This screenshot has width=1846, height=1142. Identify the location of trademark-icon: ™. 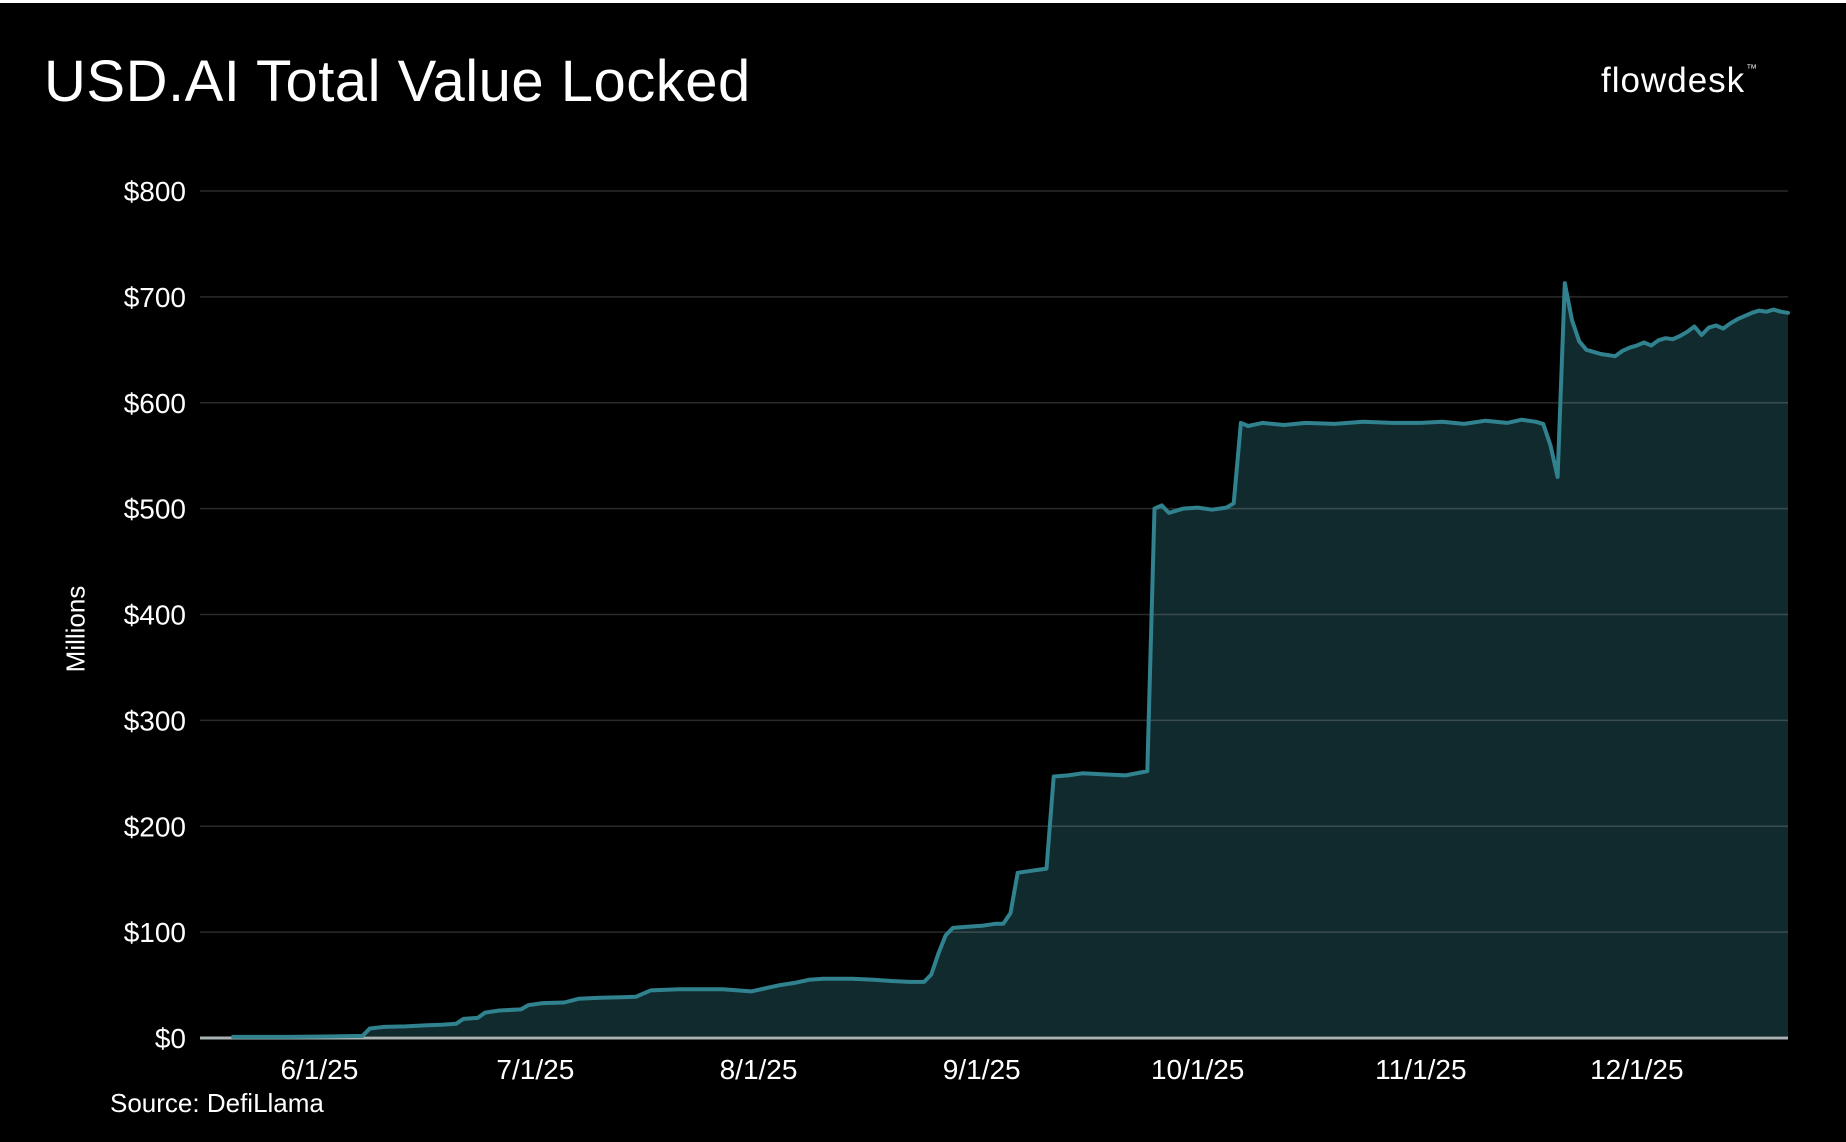
(1752, 69).